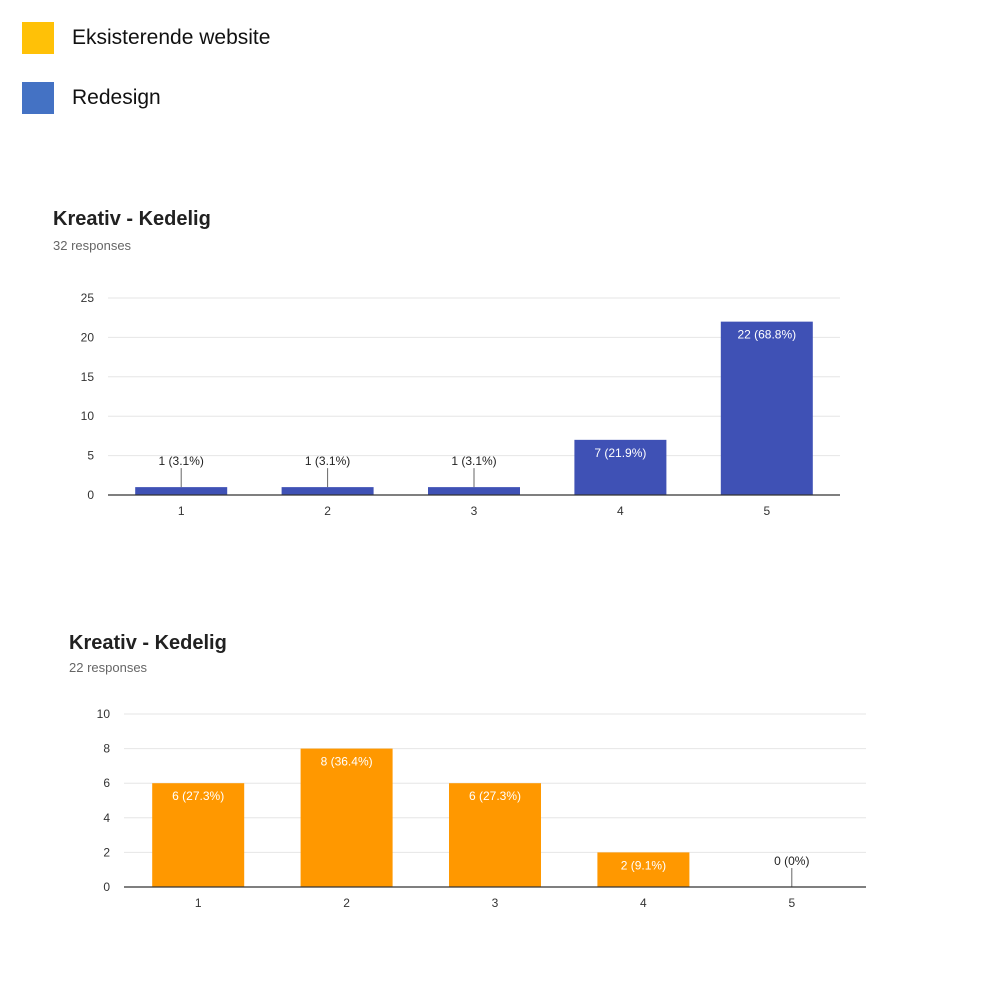 Image resolution: width=998 pixels, height=996 pixels. What do you see at coordinates (643, 903) in the screenshot?
I see `chart-2-xtick-4: 4` at bounding box center [643, 903].